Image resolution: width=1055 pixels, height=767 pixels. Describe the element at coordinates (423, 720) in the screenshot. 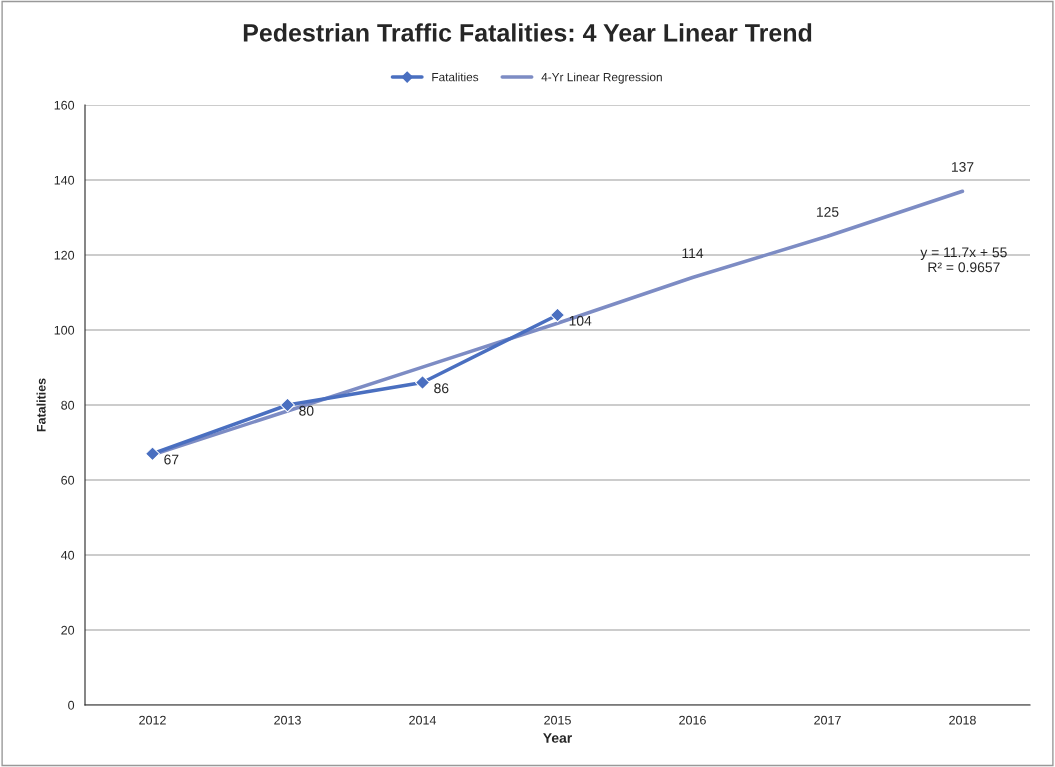

I see `x-tick-label: 2014` at that location.